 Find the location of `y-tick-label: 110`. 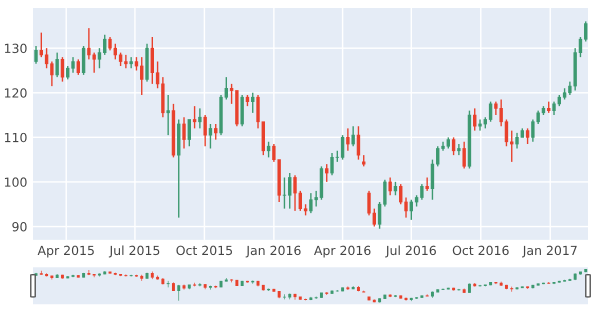

y-tick-label: 110 is located at coordinates (15, 137).